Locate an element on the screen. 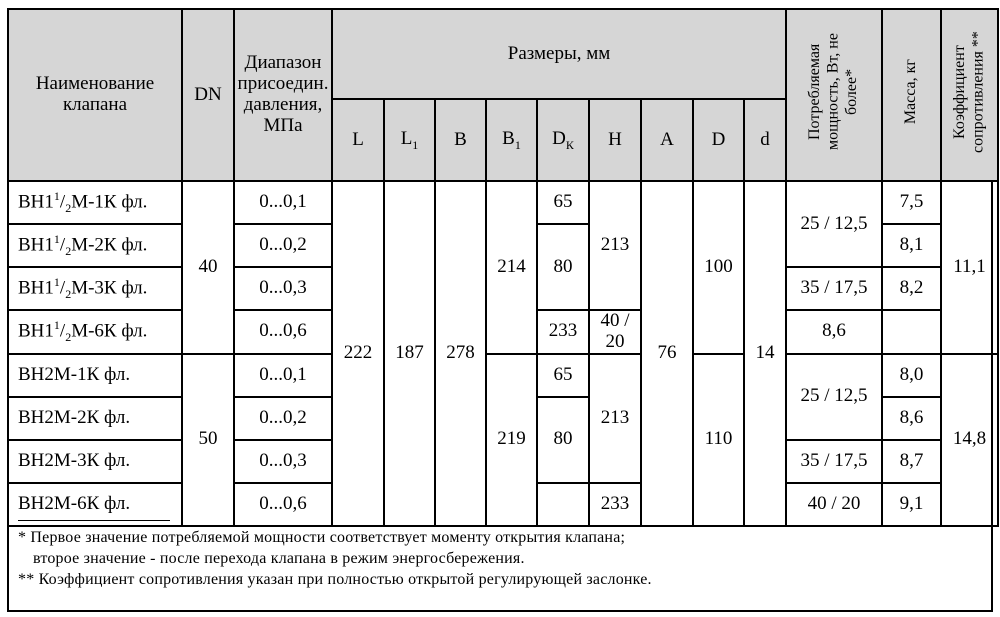  col-Dk: DК is located at coordinates (563, 140).